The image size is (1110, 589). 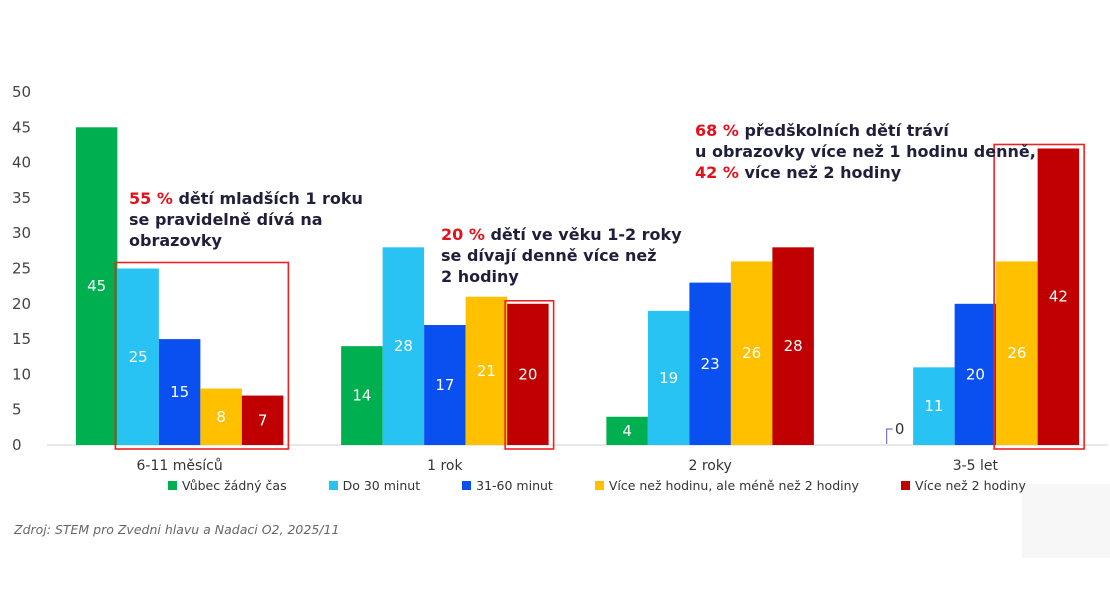 I want to click on legend-item: 31-60 minut, so click(x=507, y=485).